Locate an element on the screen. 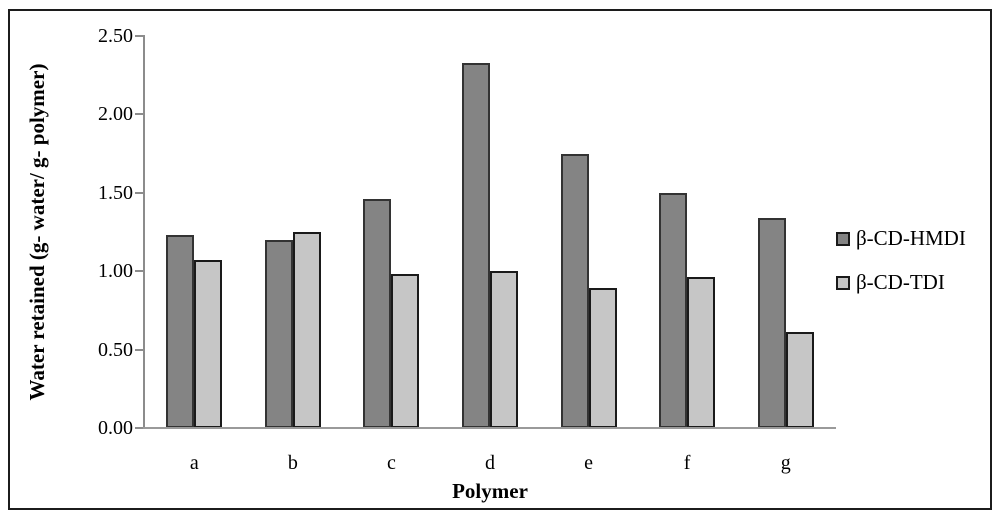 Image resolution: width=1000 pixels, height=517 pixels. y-tick-label: 0.50 is located at coordinates (115, 349).